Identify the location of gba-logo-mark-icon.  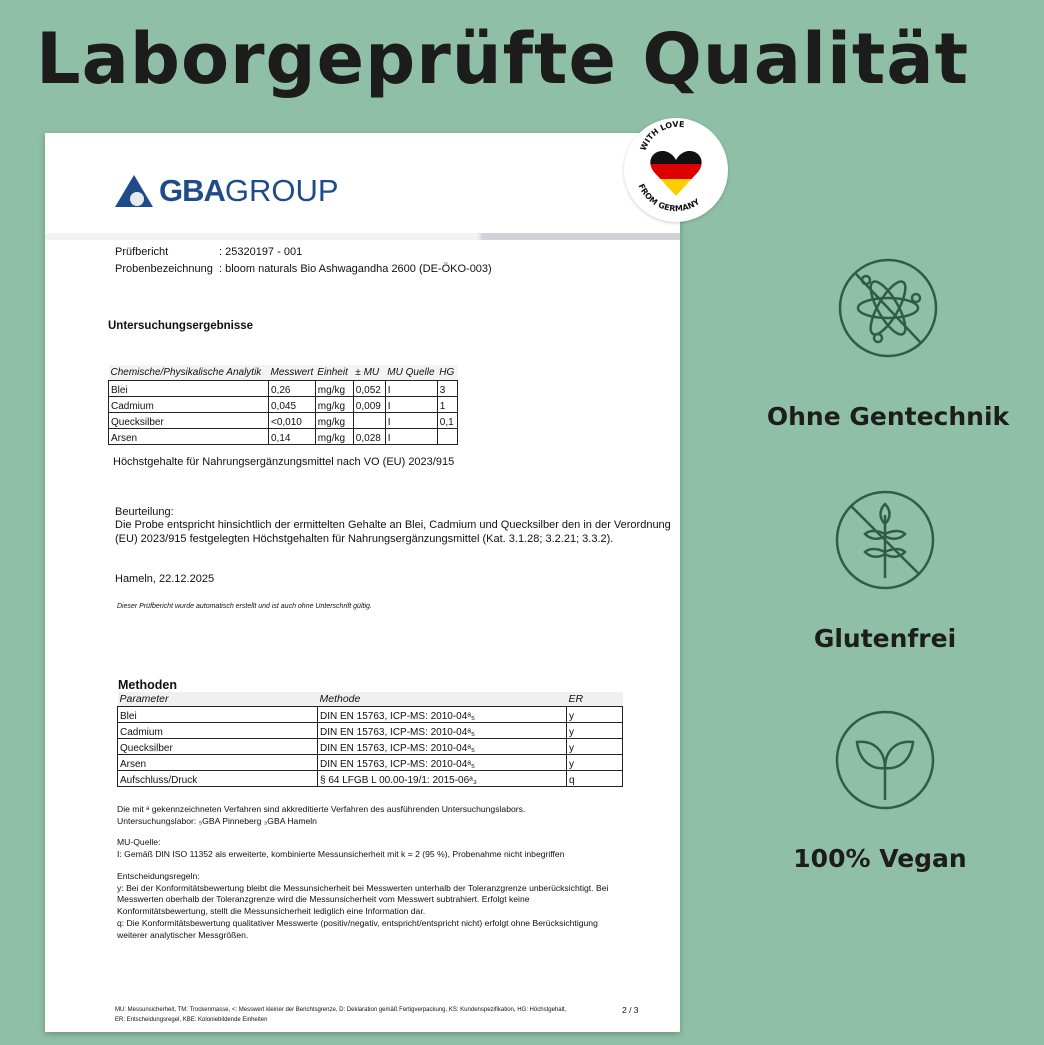
(134, 191).